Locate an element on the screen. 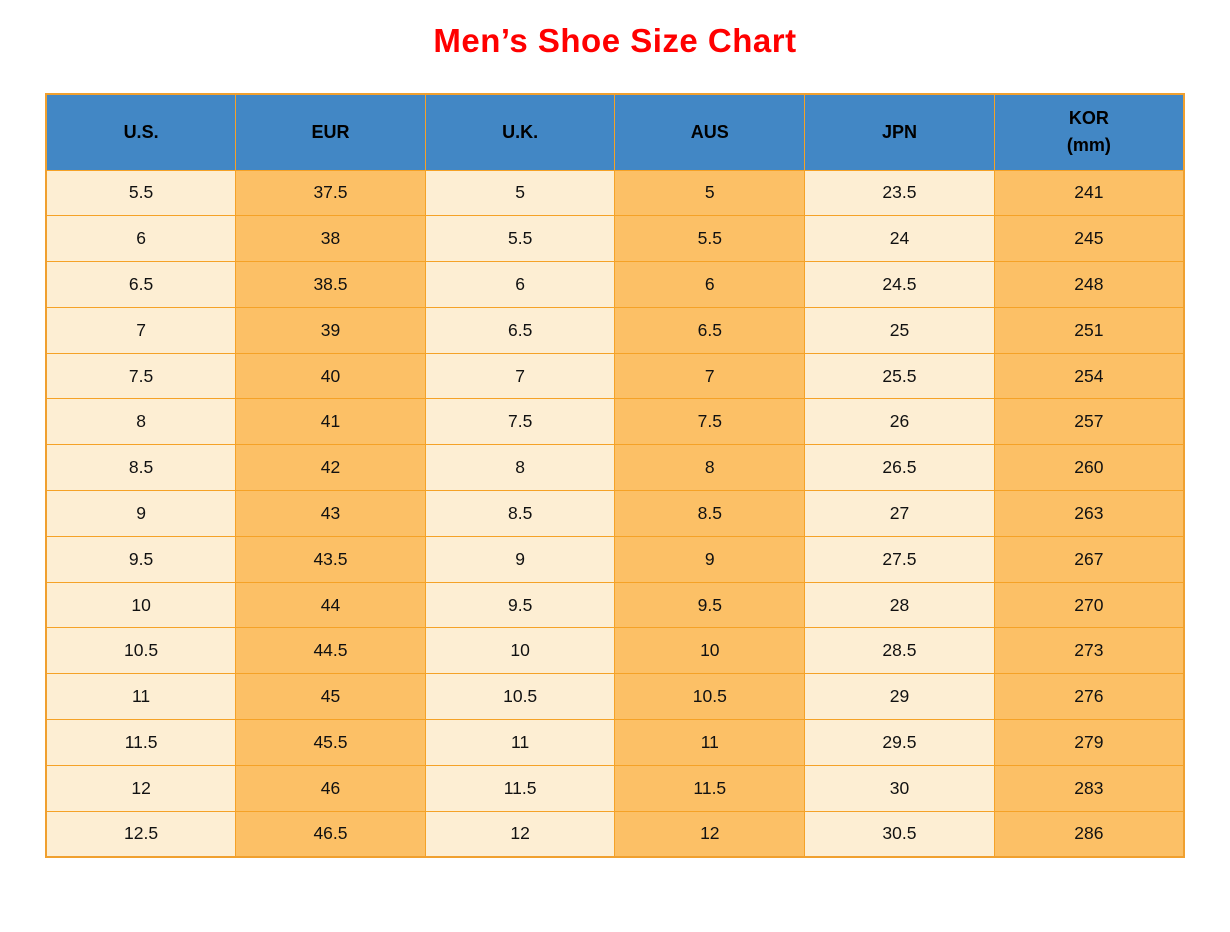  cell-kor: 257 is located at coordinates (1089, 422).